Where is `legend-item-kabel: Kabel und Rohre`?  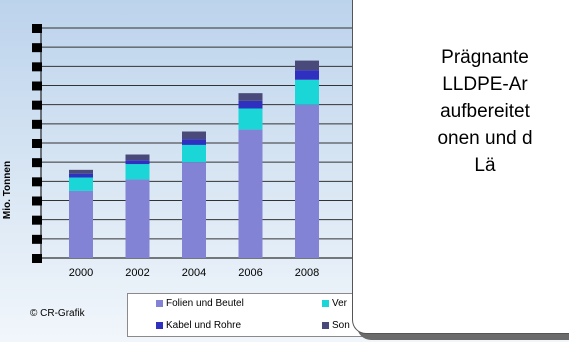
legend-item-kabel: Kabel und Rohre is located at coordinates (198, 325).